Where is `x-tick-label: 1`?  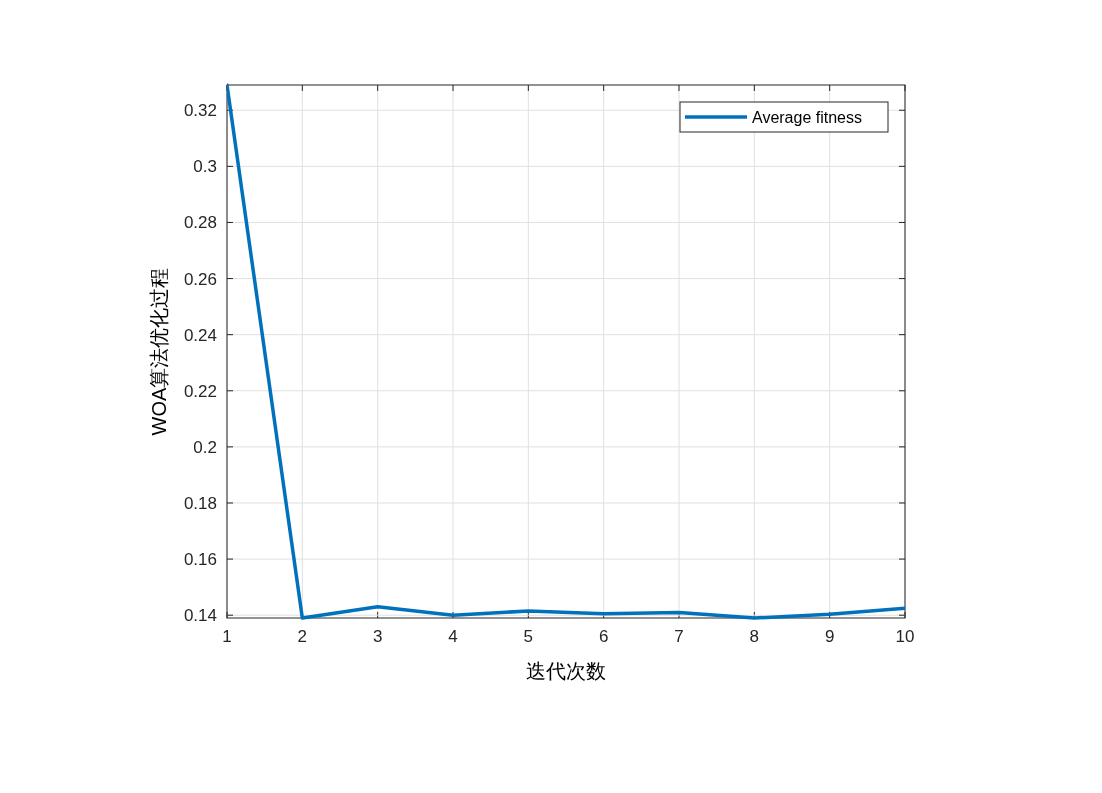 x-tick-label: 1 is located at coordinates (227, 636).